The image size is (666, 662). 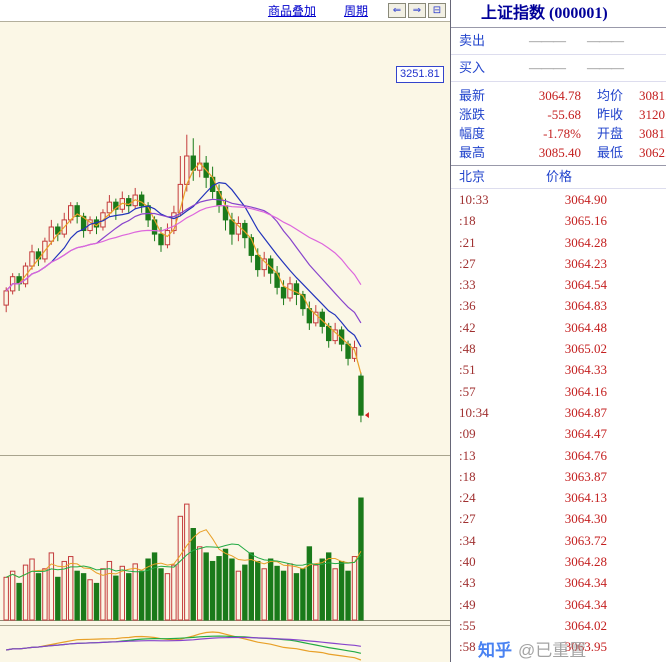 What do you see at coordinates (610, 133) in the screenshot?
I see `stat-label: 开盘` at bounding box center [610, 133].